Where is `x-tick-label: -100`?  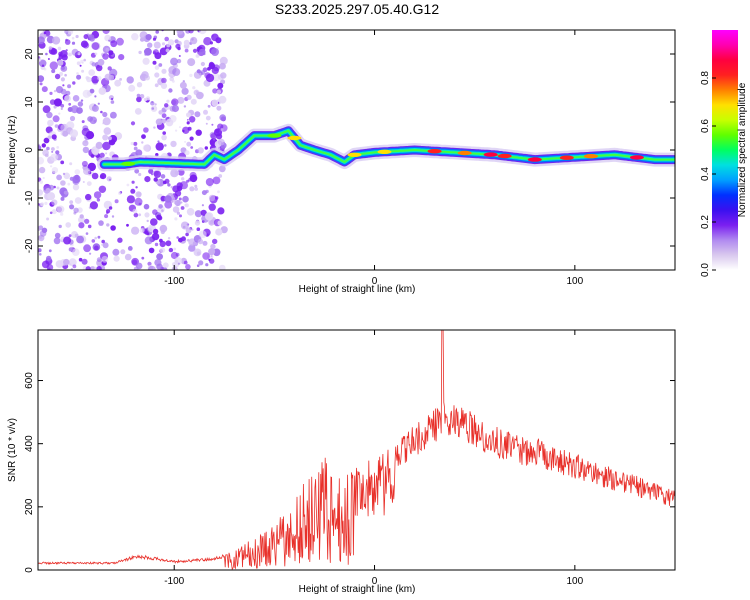
x-tick-label: -100 is located at coordinates (174, 281).